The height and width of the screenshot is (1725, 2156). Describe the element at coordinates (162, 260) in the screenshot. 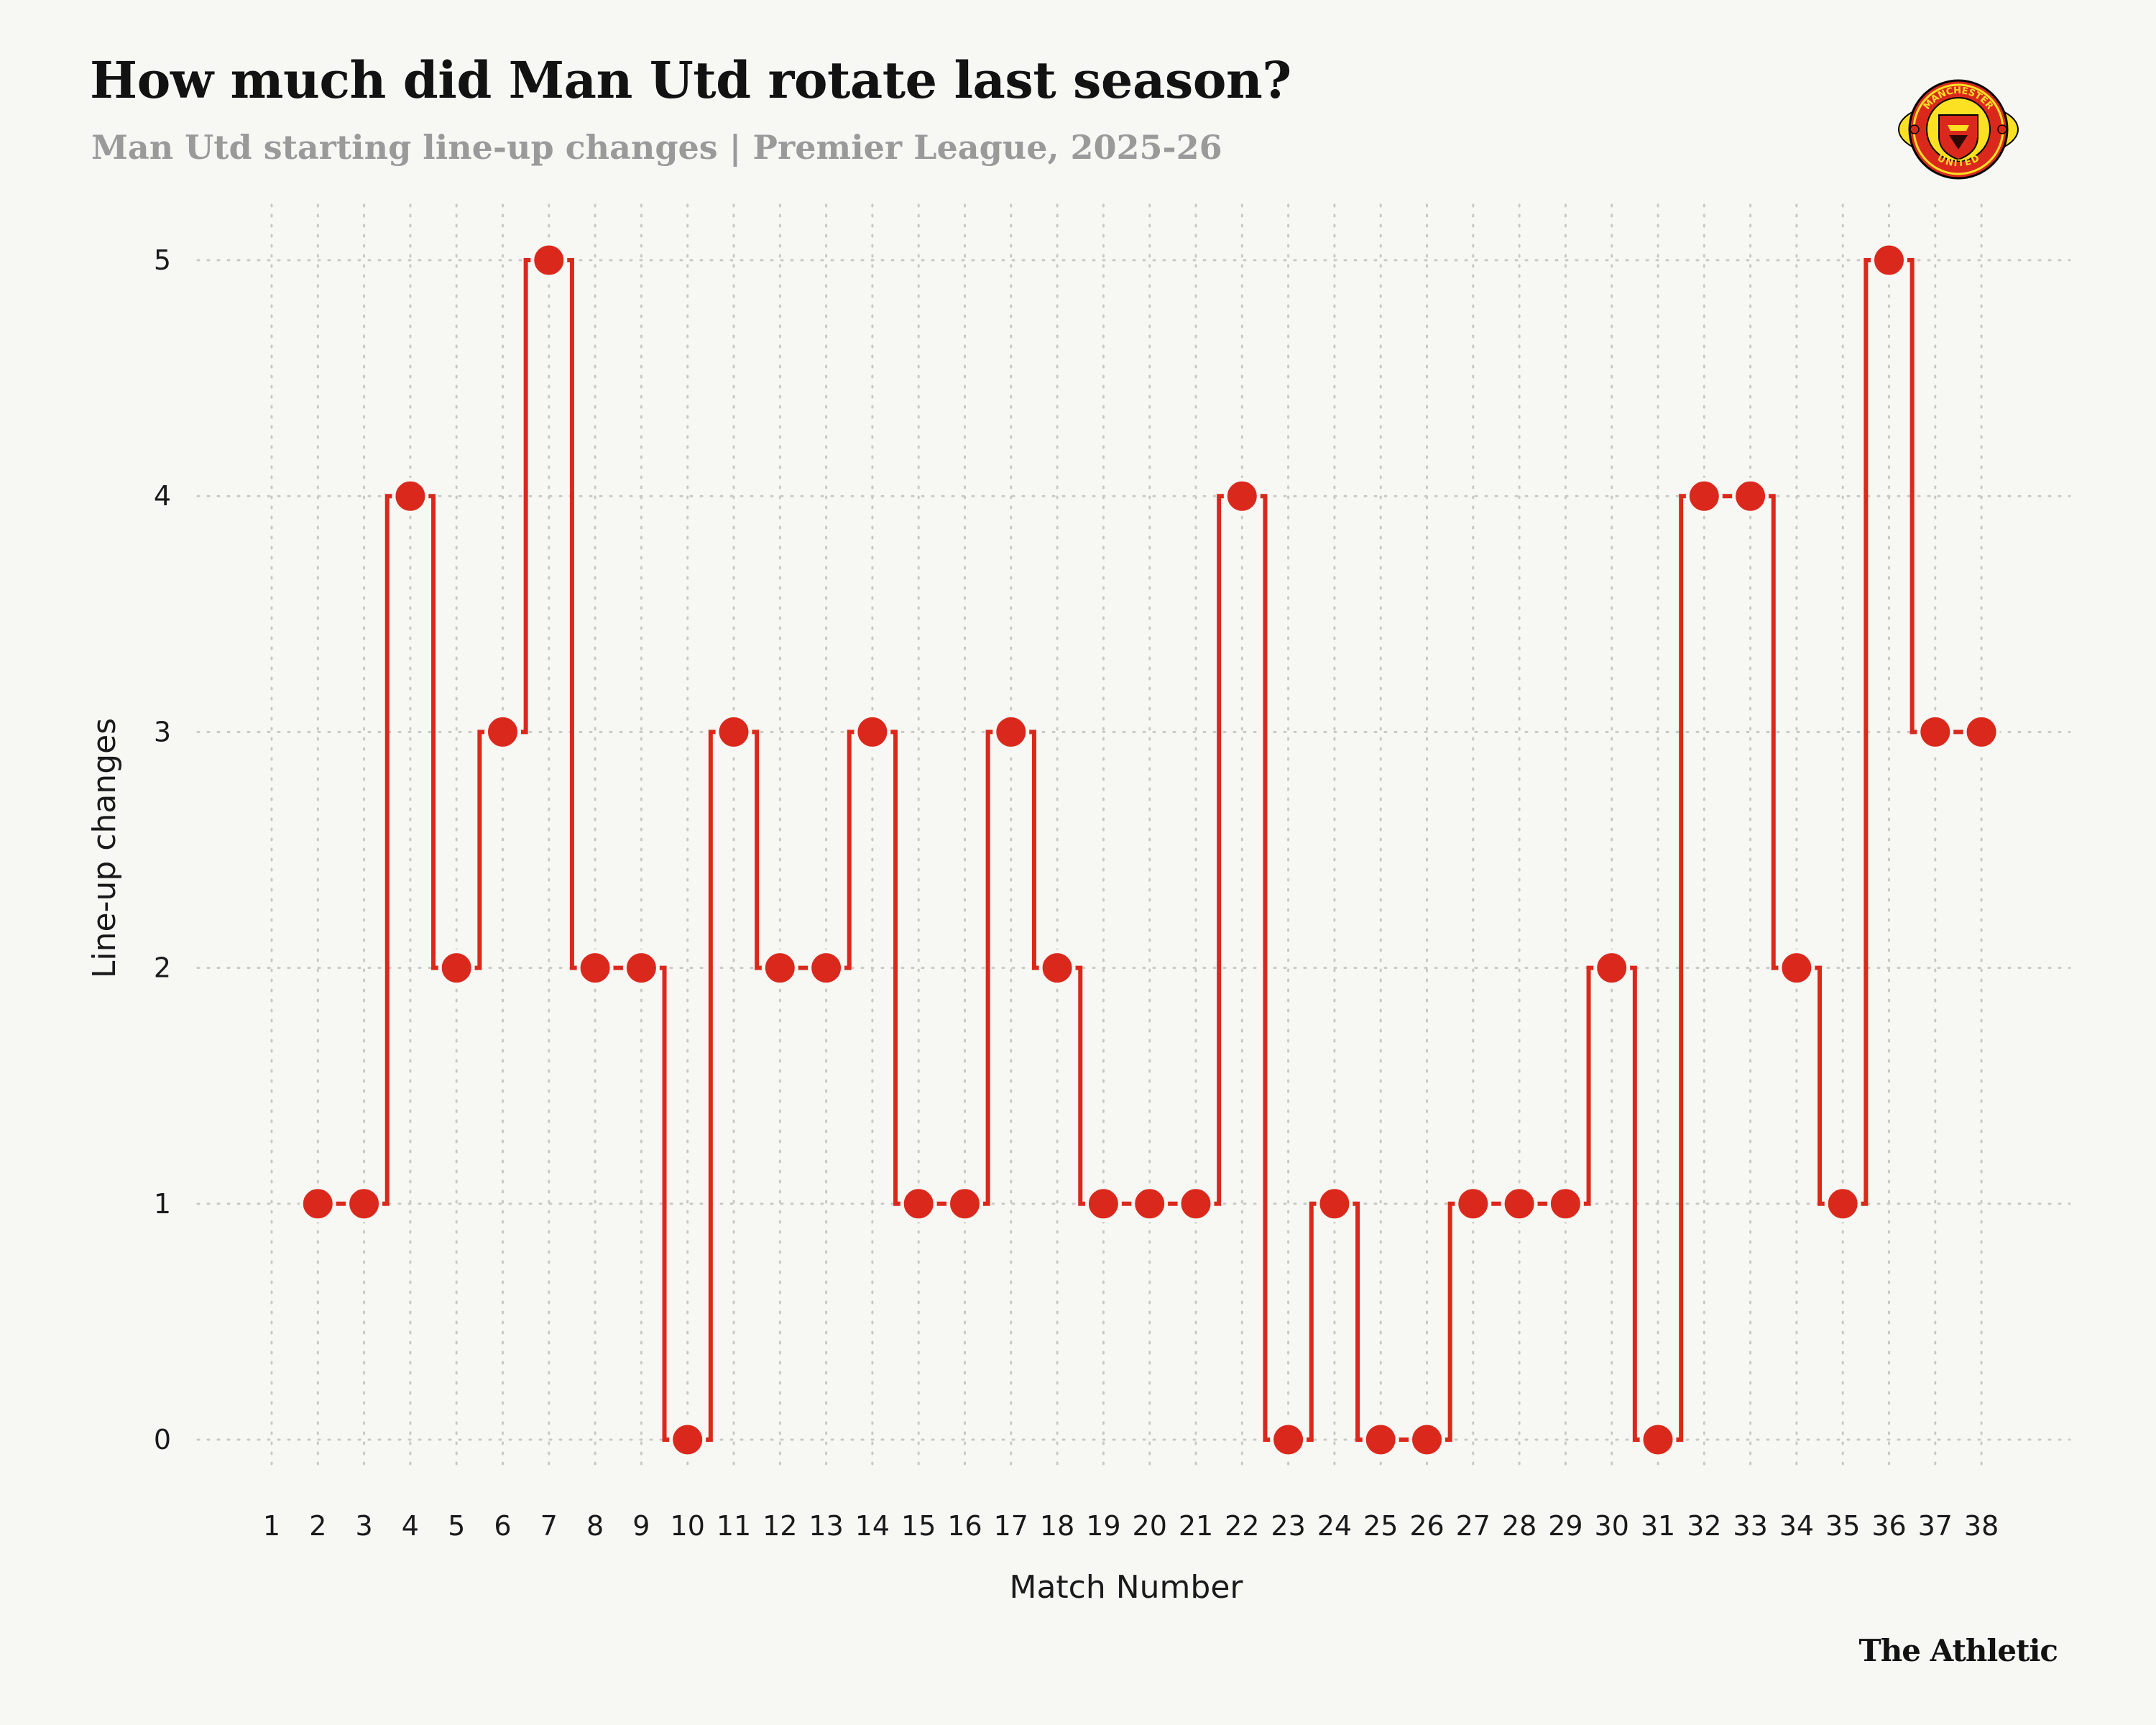

I see `y-tick-label: 5` at that location.